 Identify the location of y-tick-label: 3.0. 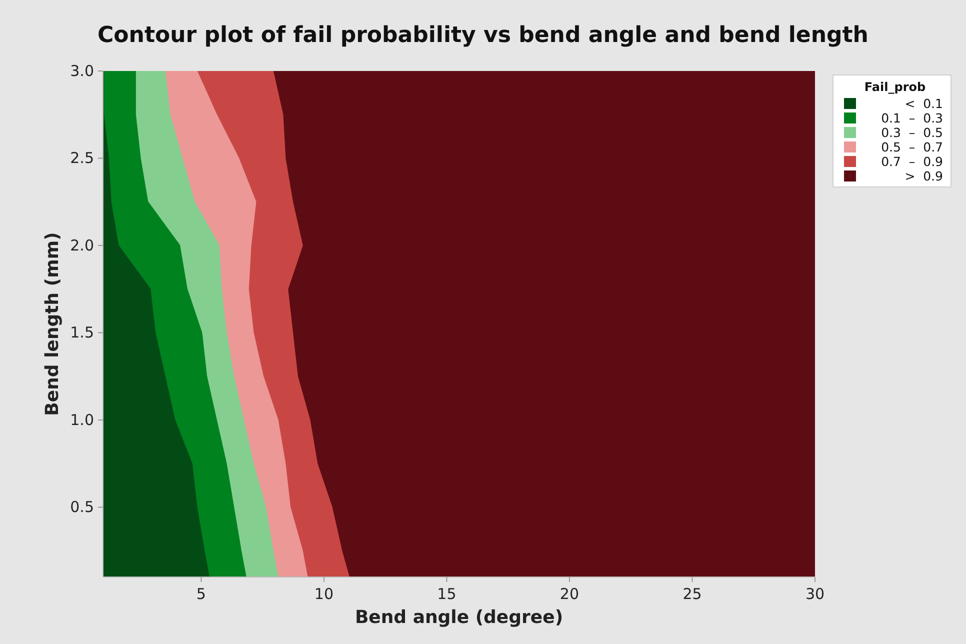
(82, 71).